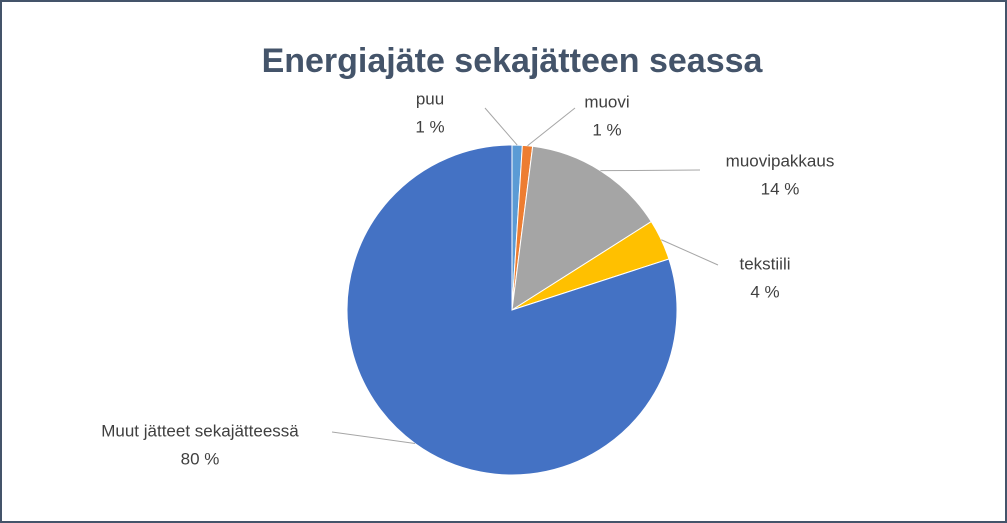 This screenshot has width=1007, height=523. I want to click on slice-value-label: 14 %, so click(780, 188).